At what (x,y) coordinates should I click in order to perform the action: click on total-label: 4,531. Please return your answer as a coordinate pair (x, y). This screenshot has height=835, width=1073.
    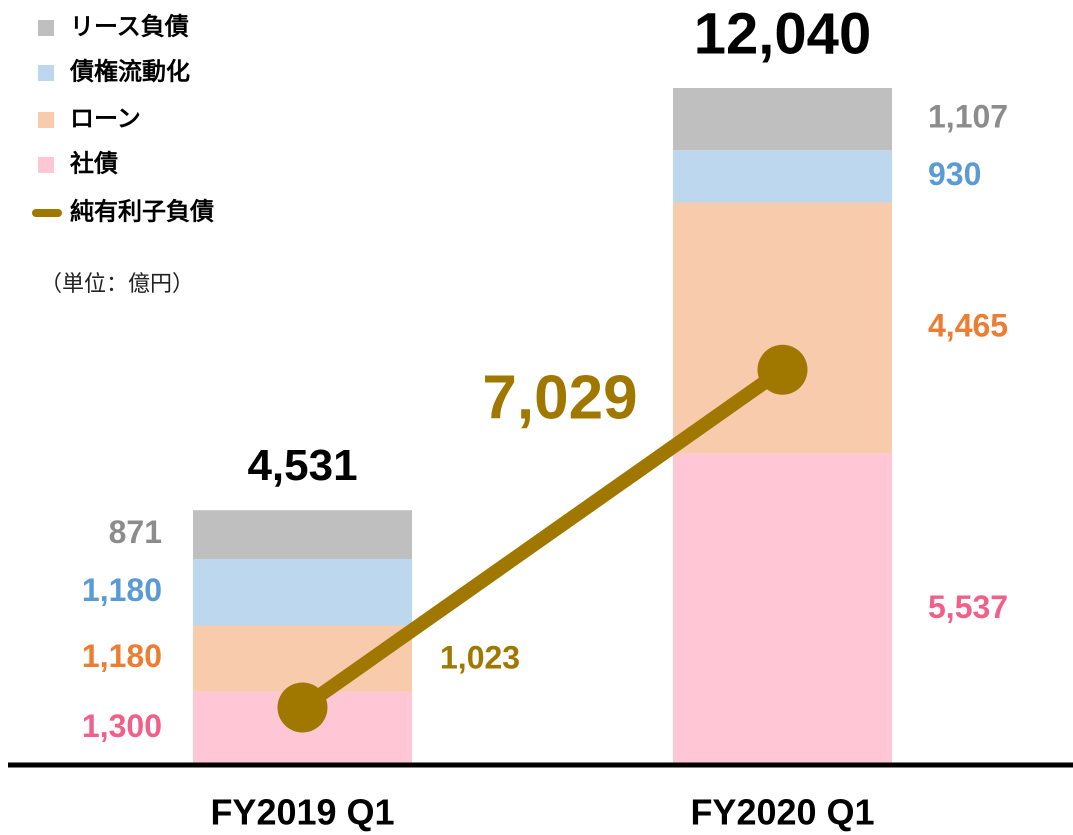
    Looking at the image, I should click on (302, 465).